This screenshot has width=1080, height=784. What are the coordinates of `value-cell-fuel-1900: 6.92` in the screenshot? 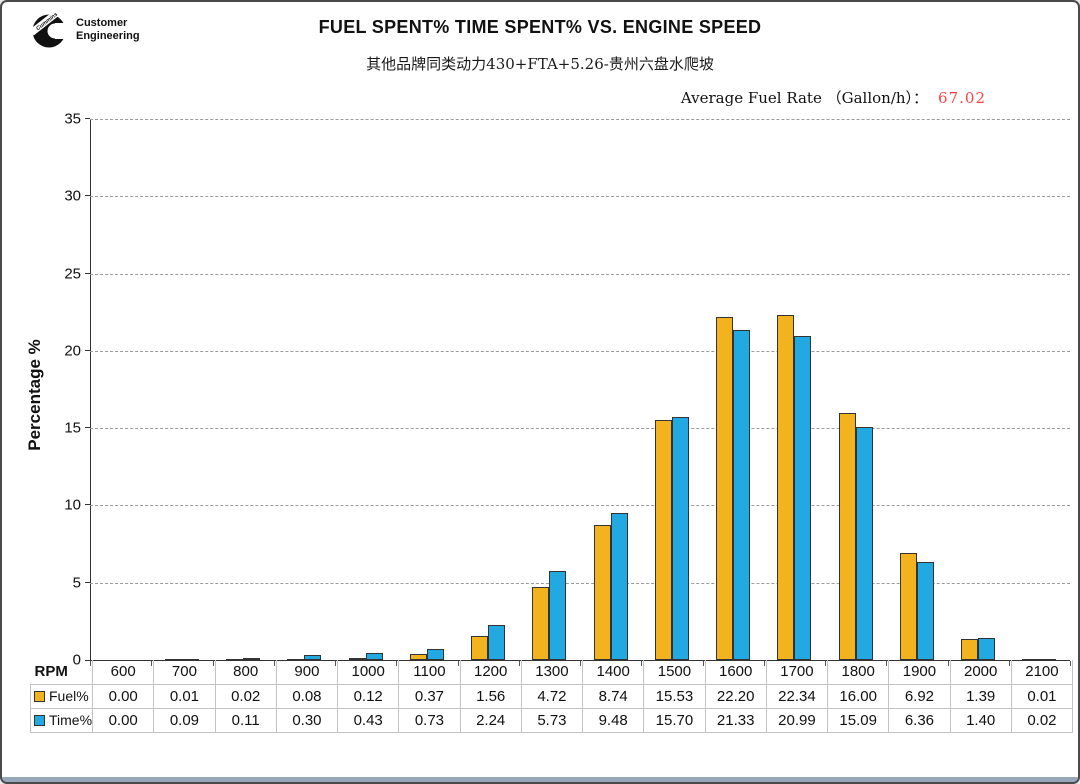 It's located at (919, 696).